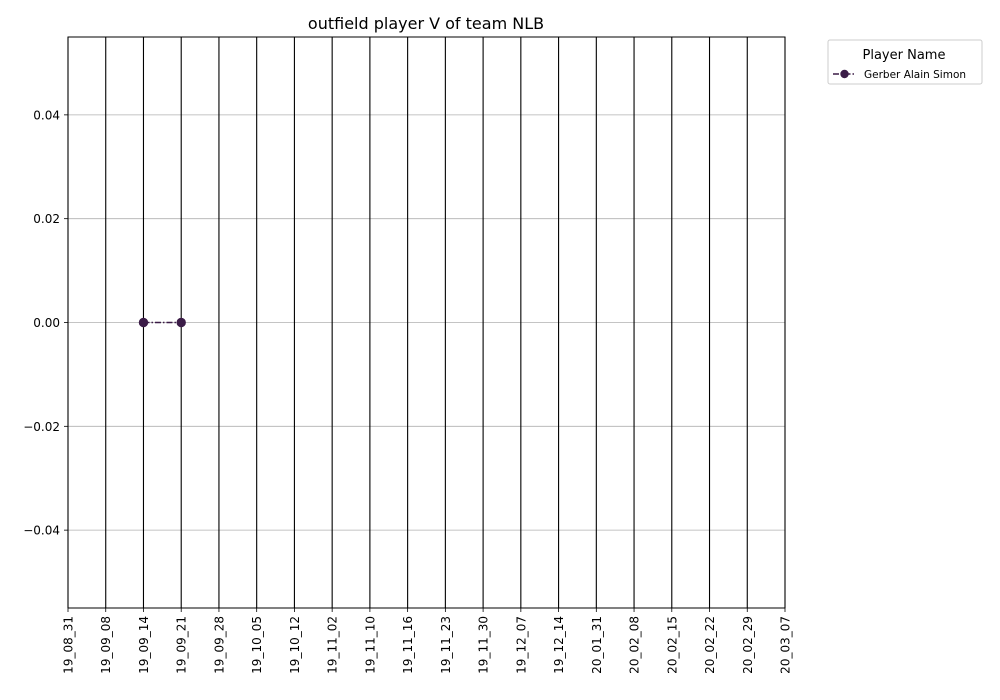 This screenshot has height=700, width=1000. Describe the element at coordinates (333, 645) in the screenshot. I see `x-tick-label: 19_11_02` at that location.